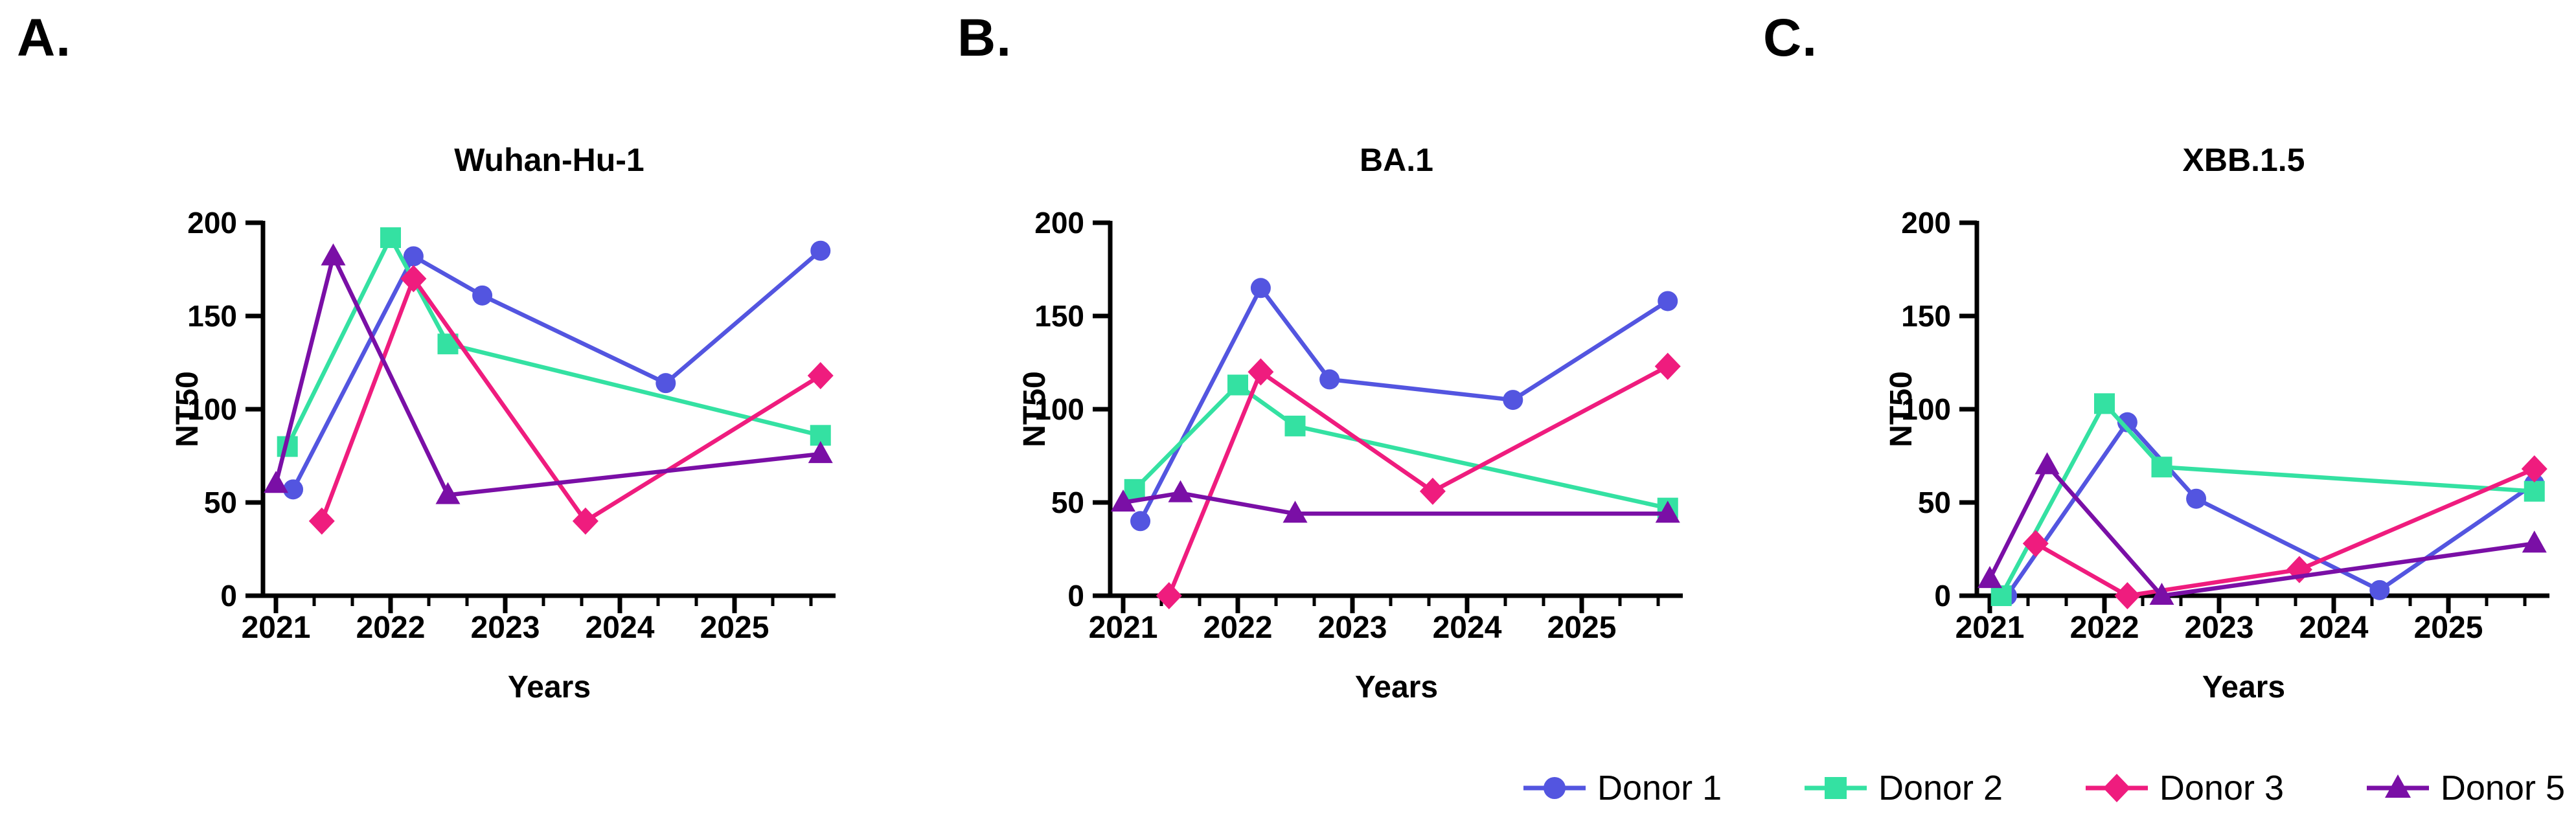 This screenshot has height=834, width=2576. I want to click on panel-letter-c: C., so click(1790, 37).